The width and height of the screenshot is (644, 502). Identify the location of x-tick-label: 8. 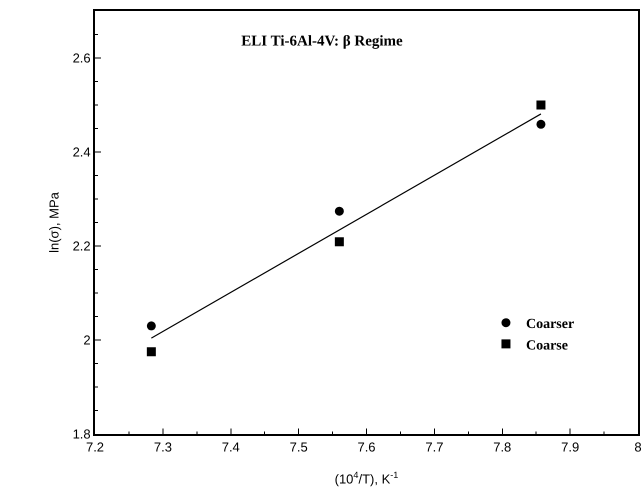
(638, 446).